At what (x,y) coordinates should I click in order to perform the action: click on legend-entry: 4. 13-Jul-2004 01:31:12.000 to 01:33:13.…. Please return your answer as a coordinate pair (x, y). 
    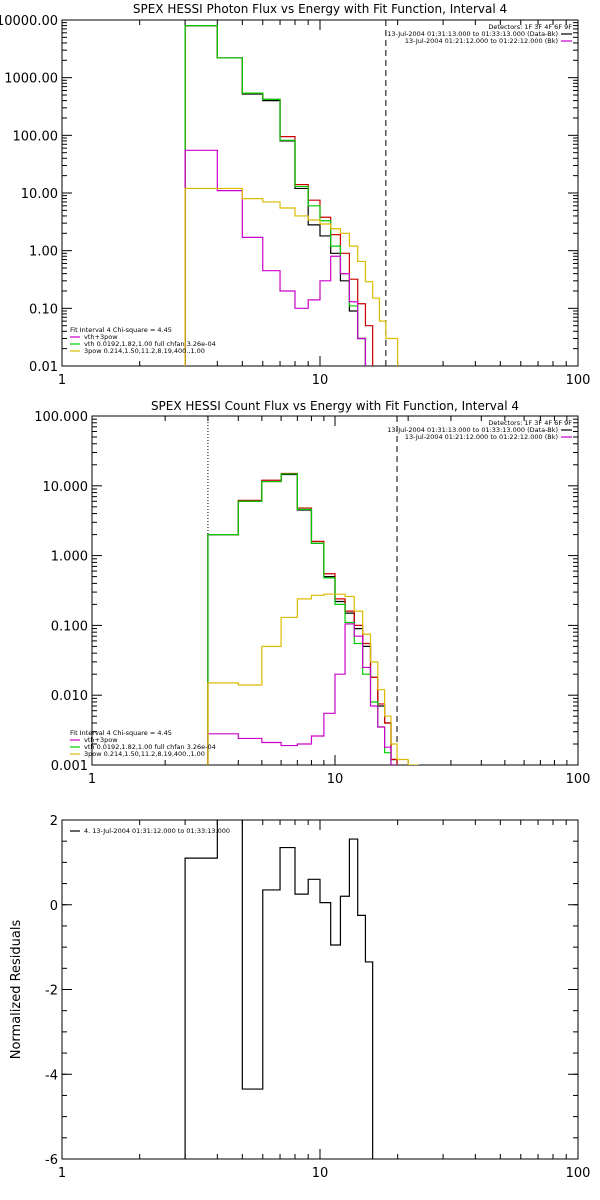
    Looking at the image, I should click on (157, 831).